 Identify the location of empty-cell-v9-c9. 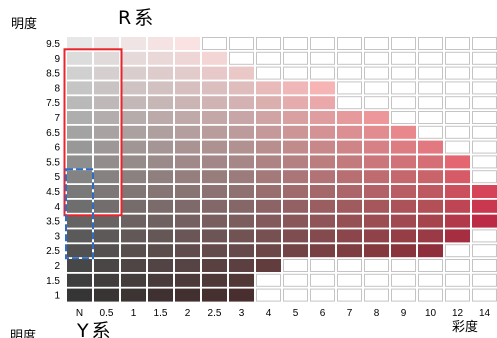
(403, 58).